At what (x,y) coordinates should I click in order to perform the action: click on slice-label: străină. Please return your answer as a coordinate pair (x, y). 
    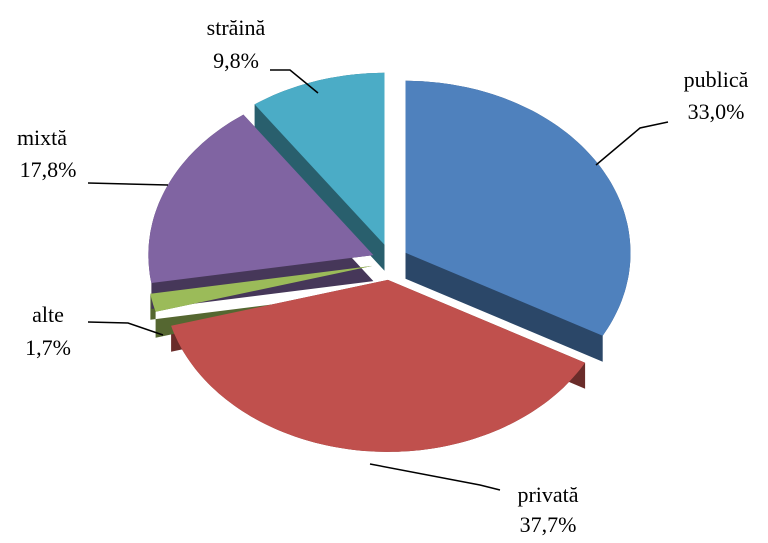
    Looking at the image, I should click on (236, 27).